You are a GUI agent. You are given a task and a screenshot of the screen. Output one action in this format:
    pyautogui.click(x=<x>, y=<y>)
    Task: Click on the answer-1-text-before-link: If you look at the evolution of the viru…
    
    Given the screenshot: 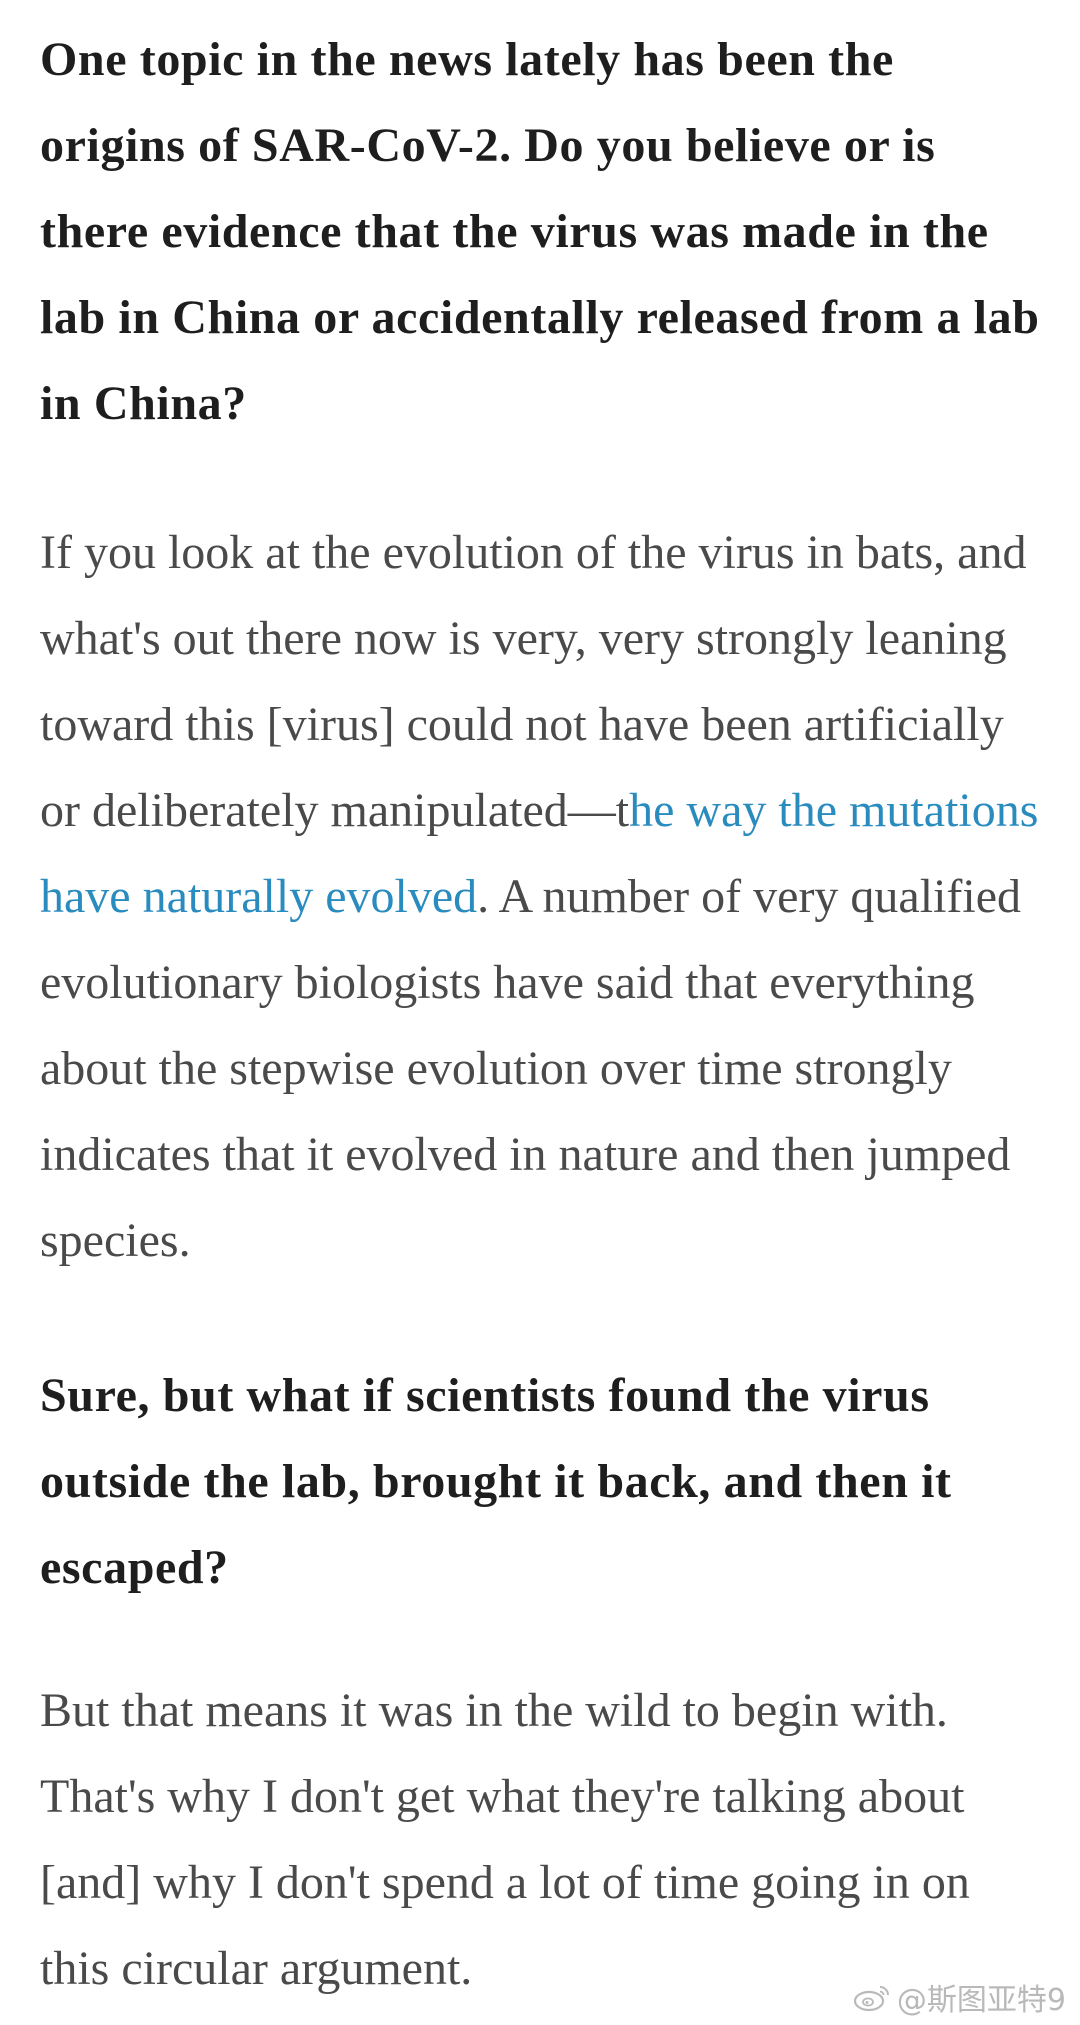 What is the action you would take?
    pyautogui.click(x=533, y=681)
    